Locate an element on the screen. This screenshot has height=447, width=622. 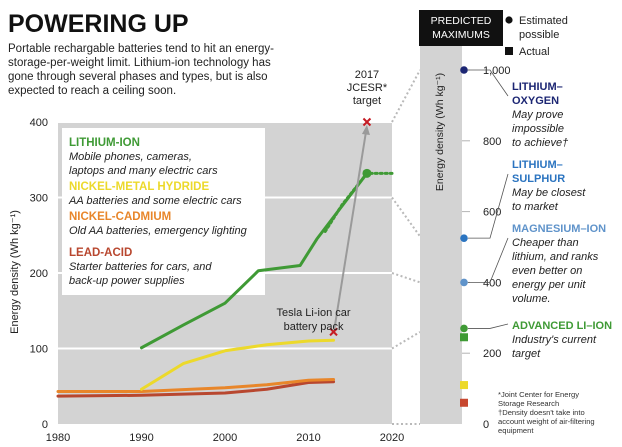
jcesr-target-label: target is located at coordinates (367, 101).